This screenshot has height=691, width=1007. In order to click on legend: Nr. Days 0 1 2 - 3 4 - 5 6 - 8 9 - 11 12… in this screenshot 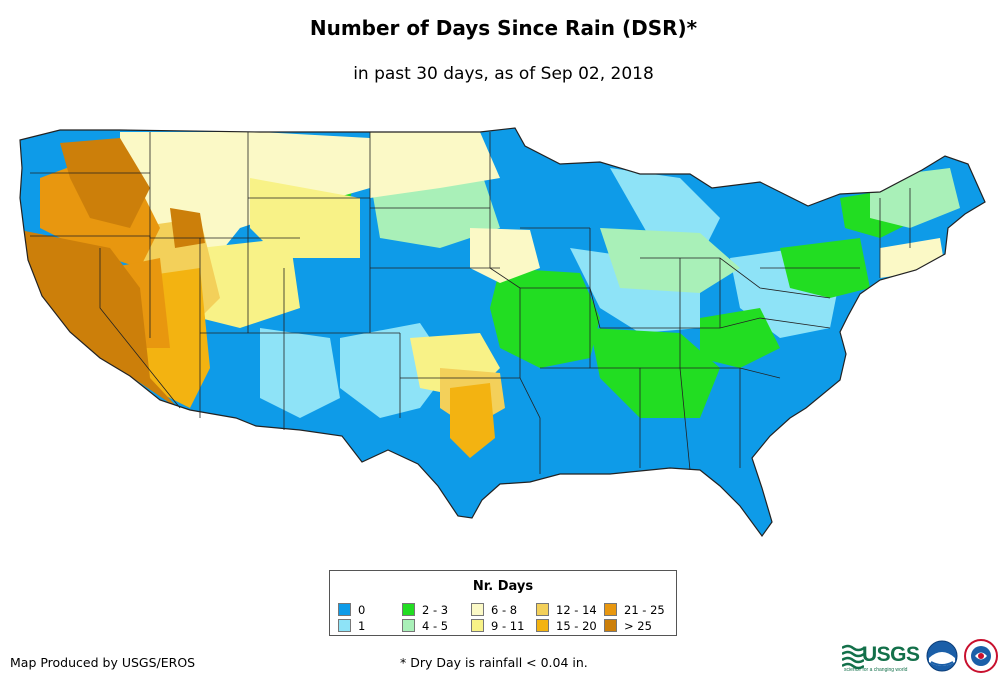, I will do `click(503, 603)`.